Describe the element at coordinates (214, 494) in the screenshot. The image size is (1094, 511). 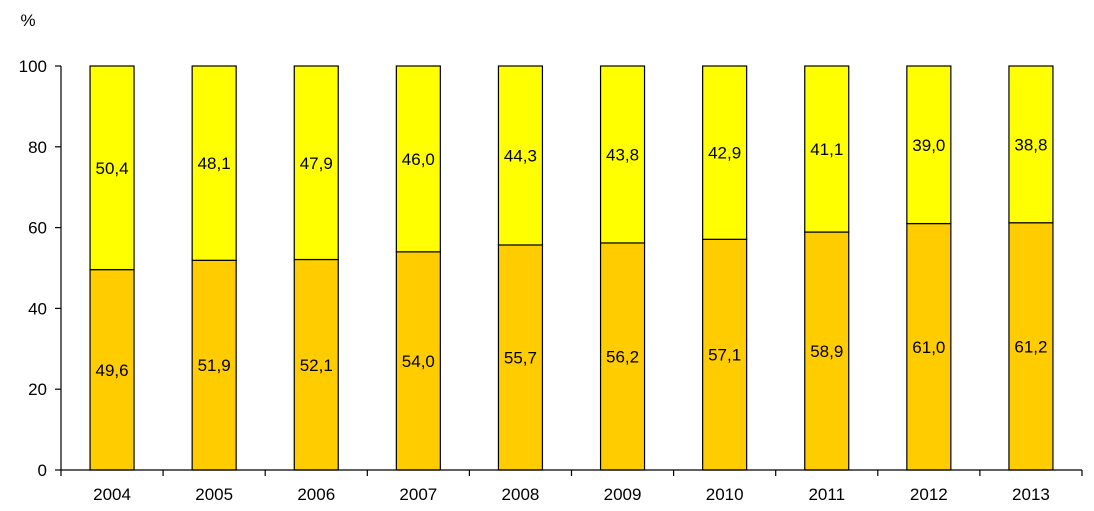
I see `x-tick-label-2005: 2005` at that location.